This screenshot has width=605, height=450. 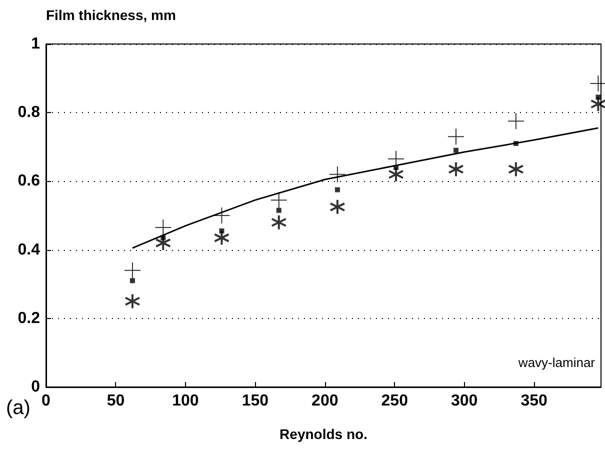 What do you see at coordinates (35, 44) in the screenshot?
I see `y-tick-label: 1` at bounding box center [35, 44].